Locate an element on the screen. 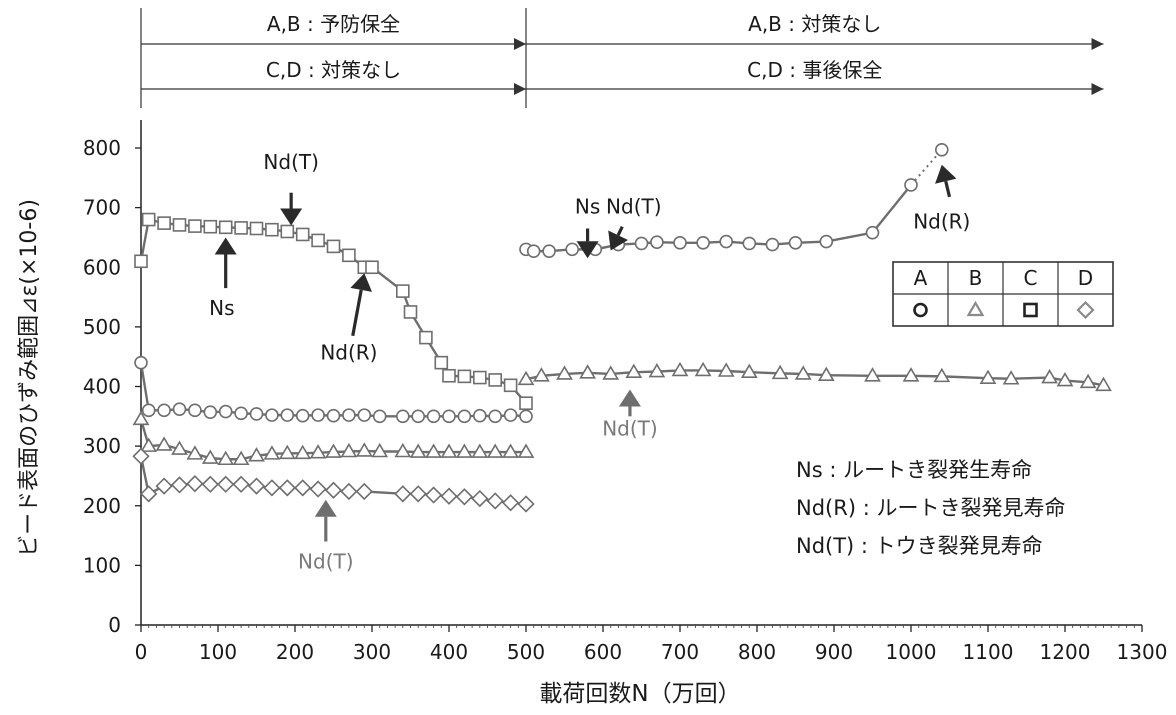 The image size is (1176, 715). phase-label: A,B : 対策なし is located at coordinates (814, 24).